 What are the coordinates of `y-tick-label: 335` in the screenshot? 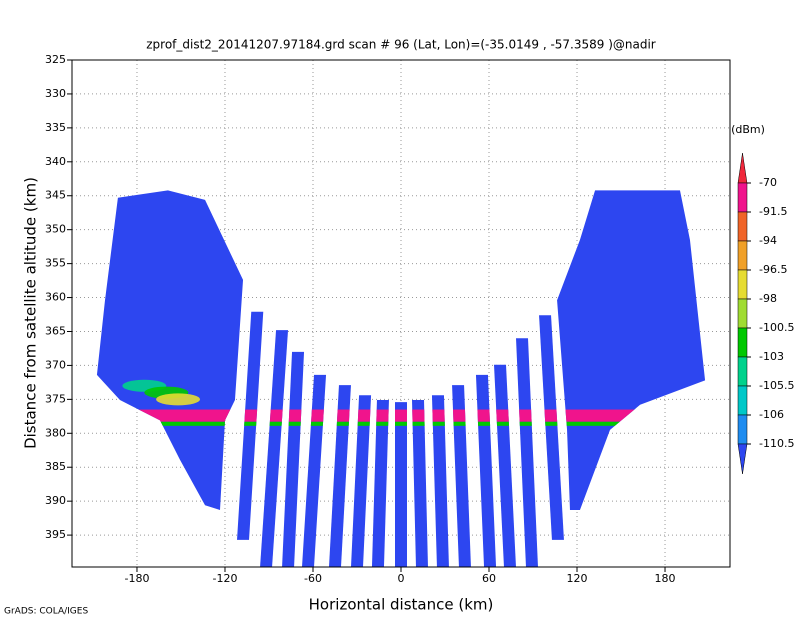 It's located at (55, 127).